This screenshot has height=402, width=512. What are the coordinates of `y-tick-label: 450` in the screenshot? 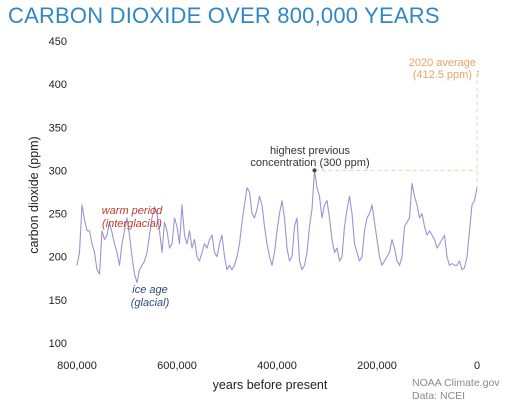 It's located at (58, 42).